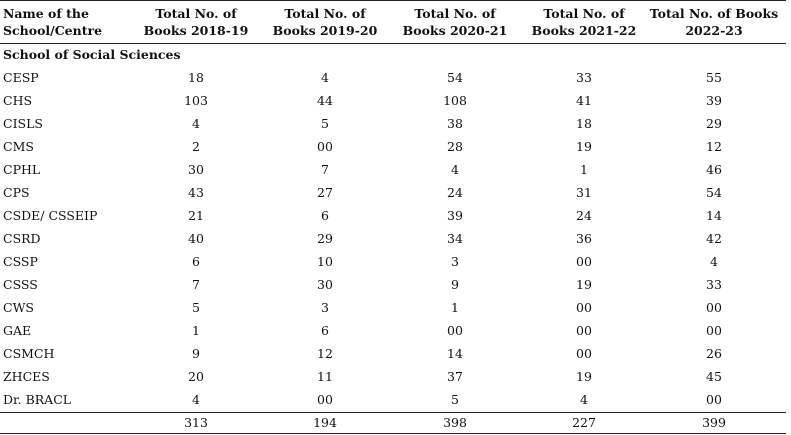  What do you see at coordinates (714, 13) in the screenshot?
I see `header-col-line1: Total No. of Books` at bounding box center [714, 13].